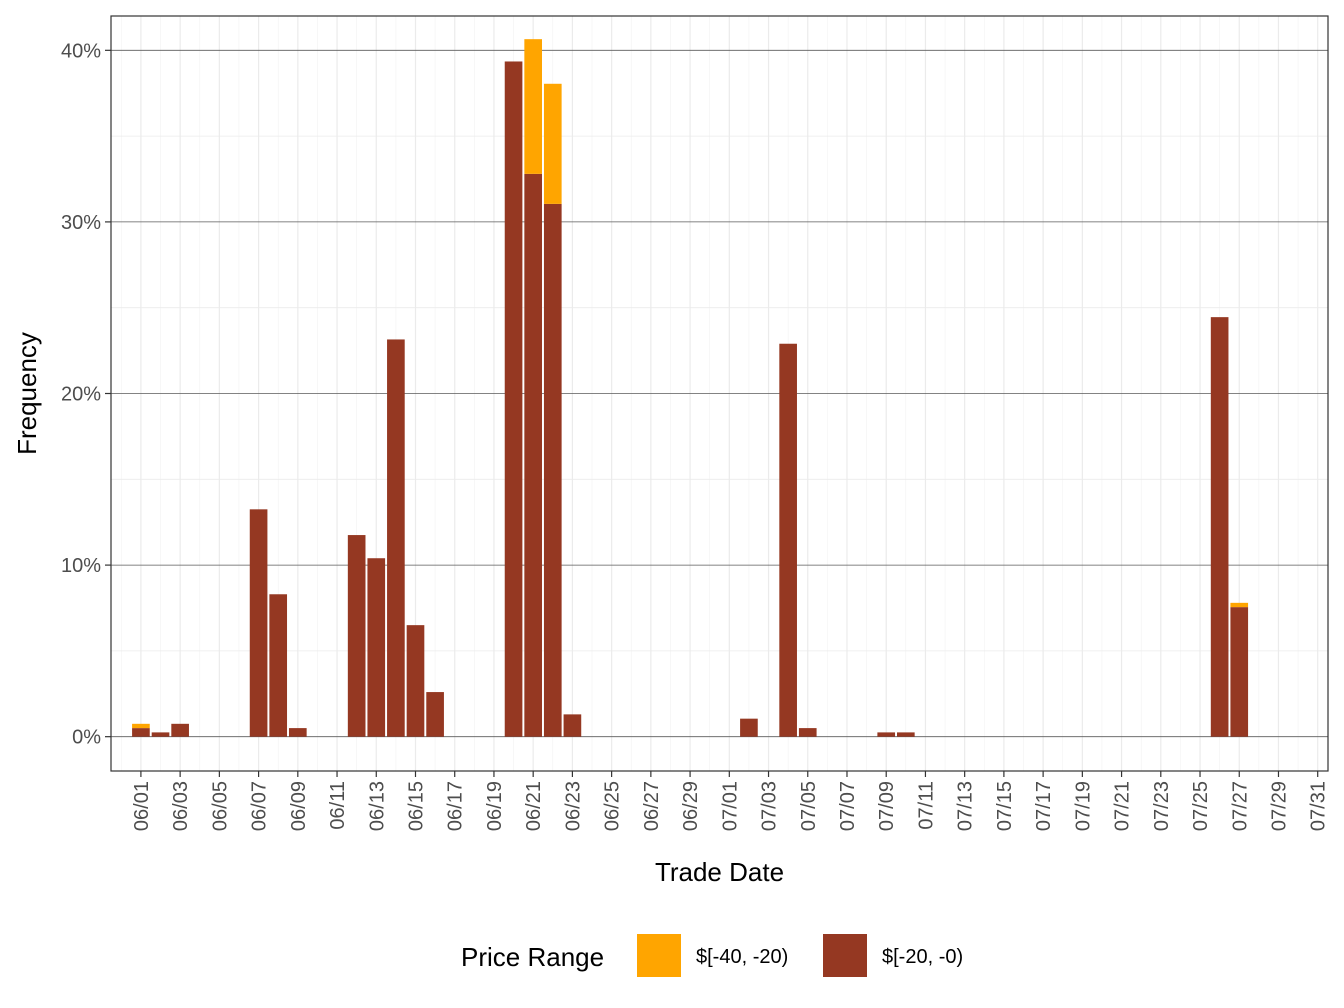 Image resolution: width=1344 pixels, height=1008 pixels. What do you see at coordinates (1044, 806) in the screenshot?
I see `x-tick-label: 07/17` at bounding box center [1044, 806].